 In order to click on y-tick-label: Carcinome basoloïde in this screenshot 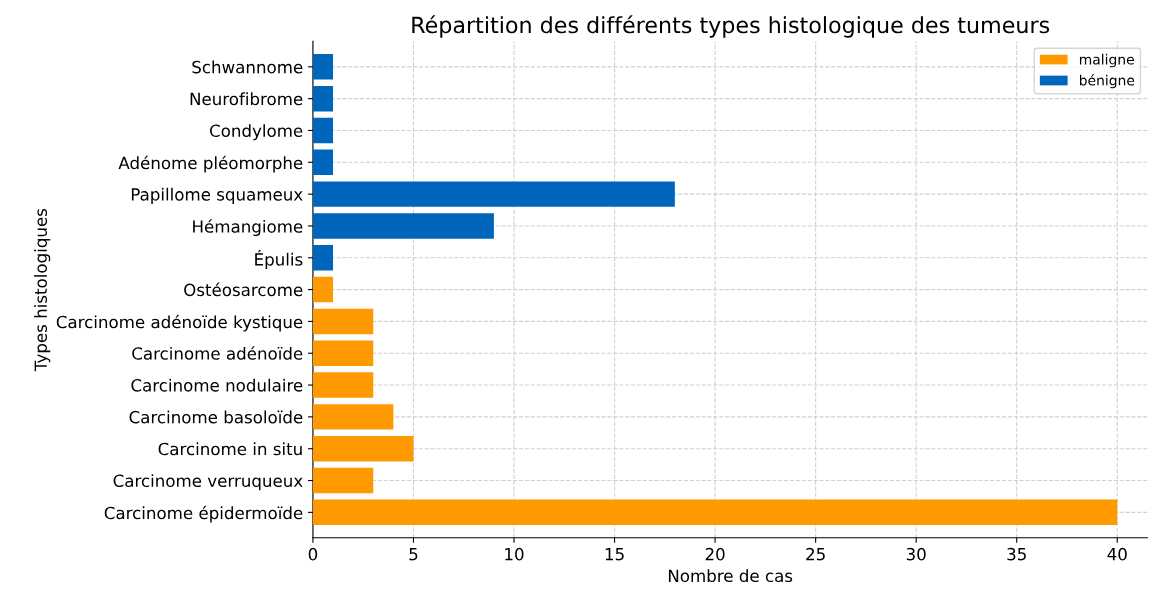, I will do `click(216, 417)`.